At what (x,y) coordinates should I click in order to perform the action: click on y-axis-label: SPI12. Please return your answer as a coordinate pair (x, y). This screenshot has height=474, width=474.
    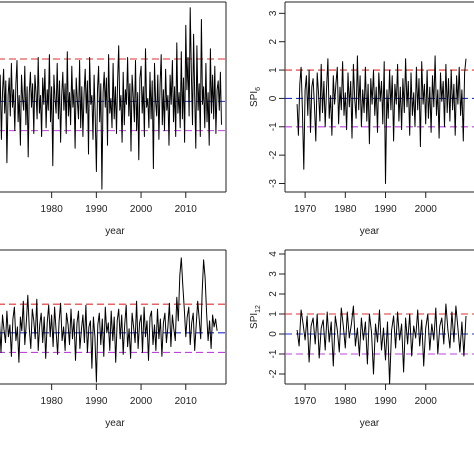
    Looking at the image, I should click on (255, 317).